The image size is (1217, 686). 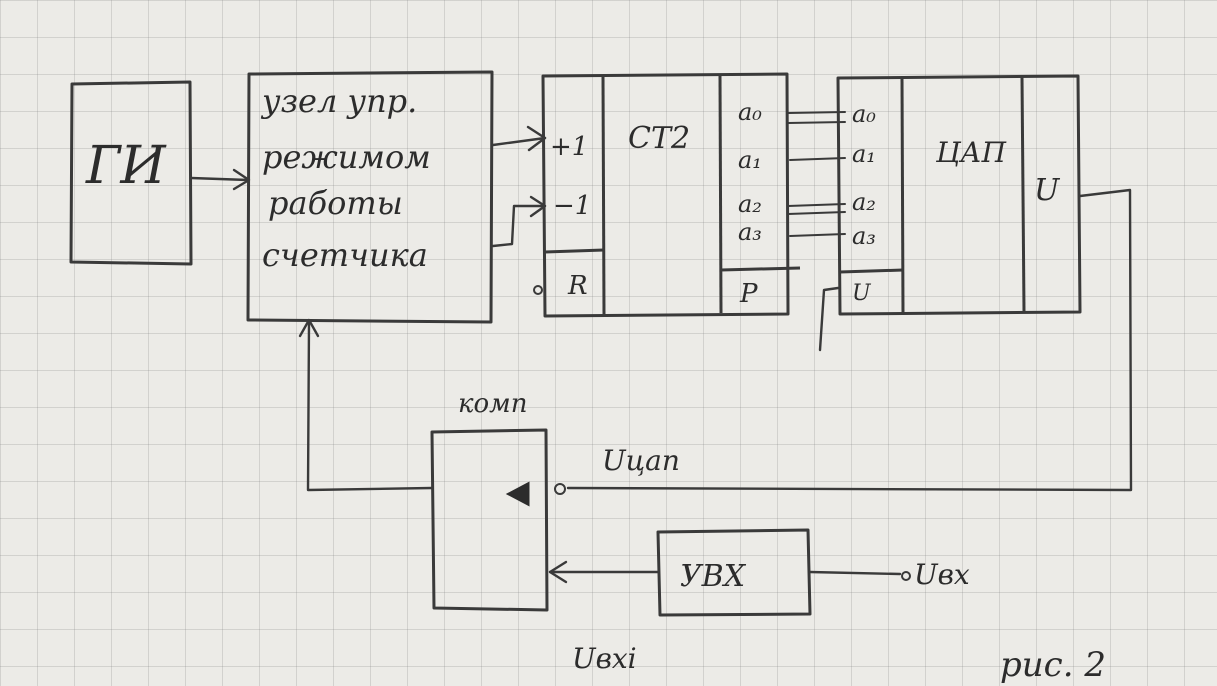 What do you see at coordinates (864, 154) in the screenshot?
I see `dac-input-a1: a₁` at bounding box center [864, 154].